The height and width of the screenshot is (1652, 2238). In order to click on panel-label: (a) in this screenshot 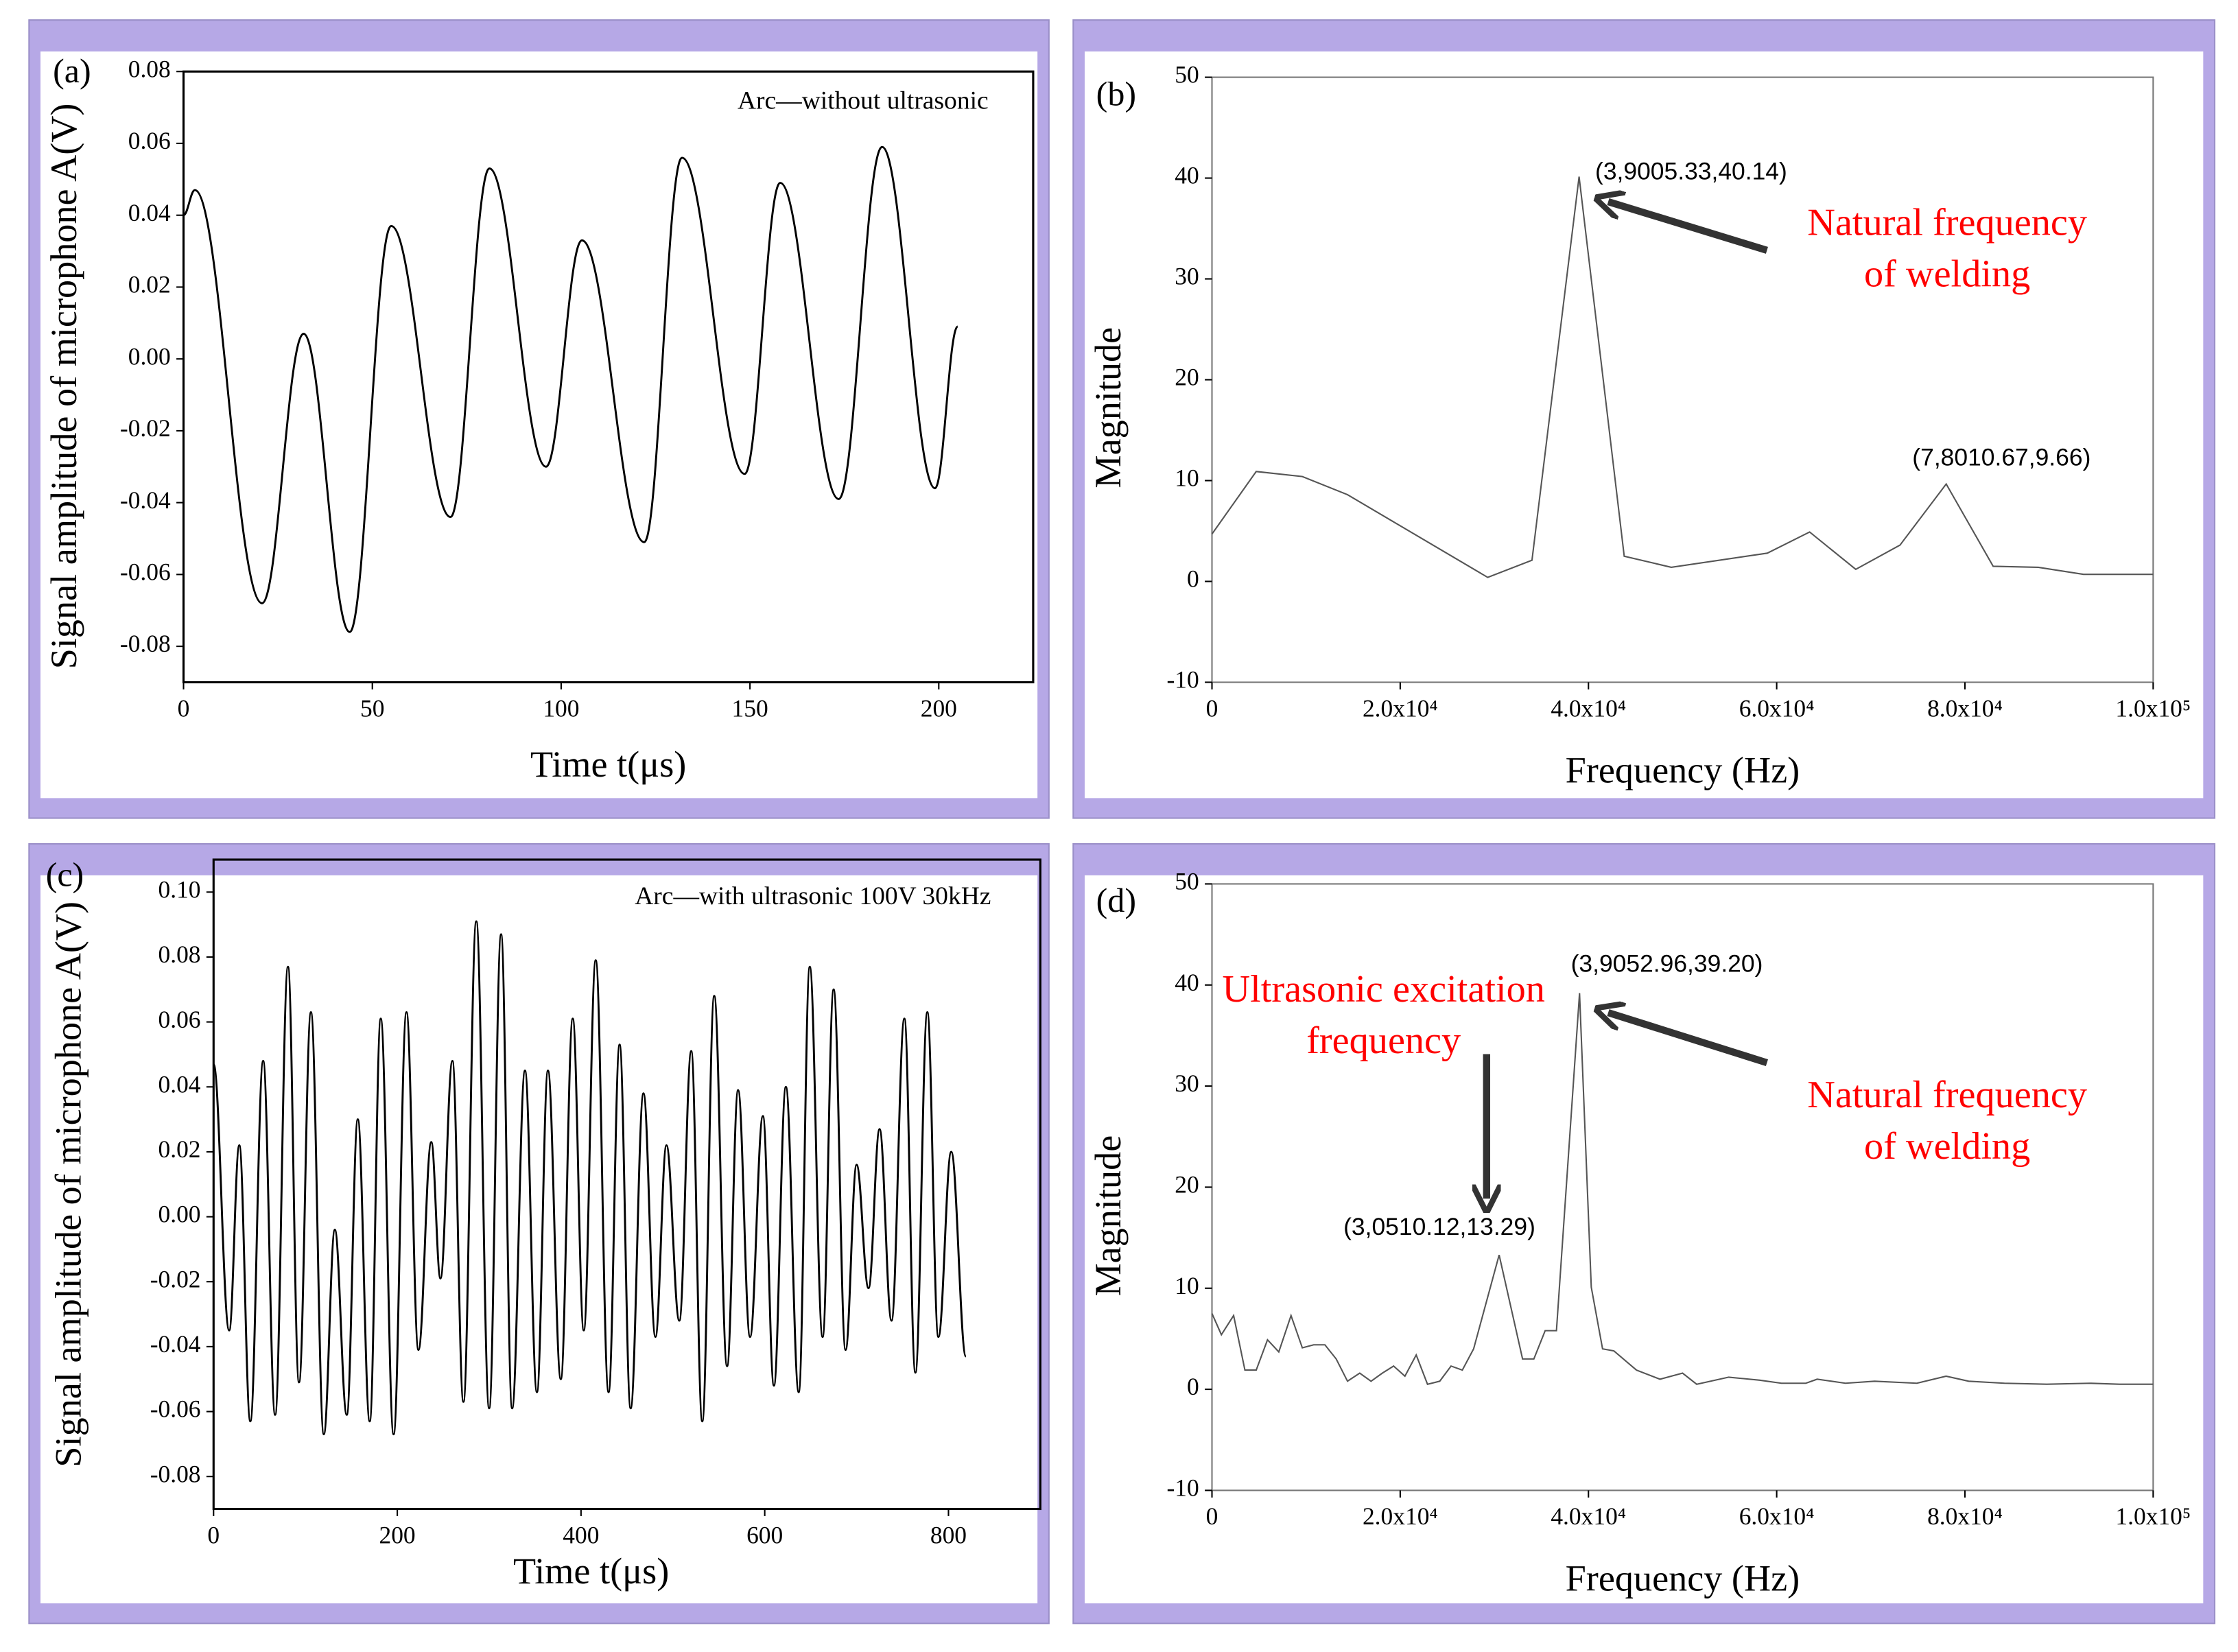, I will do `click(72, 70)`.